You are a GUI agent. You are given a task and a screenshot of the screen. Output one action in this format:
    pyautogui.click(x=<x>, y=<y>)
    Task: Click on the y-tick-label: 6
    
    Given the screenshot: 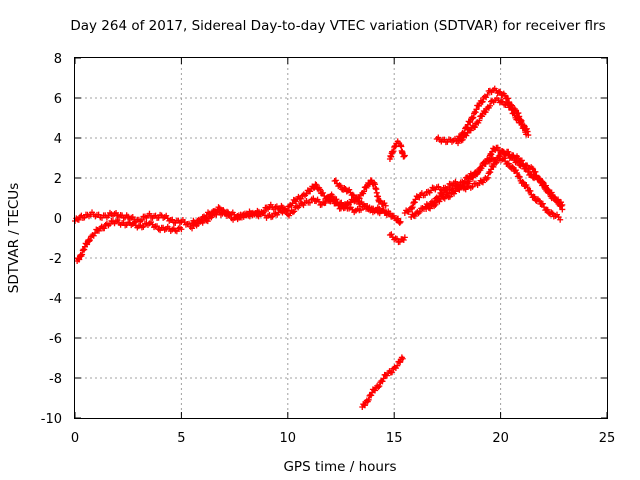 What is the action you would take?
    pyautogui.click(x=58, y=99)
    